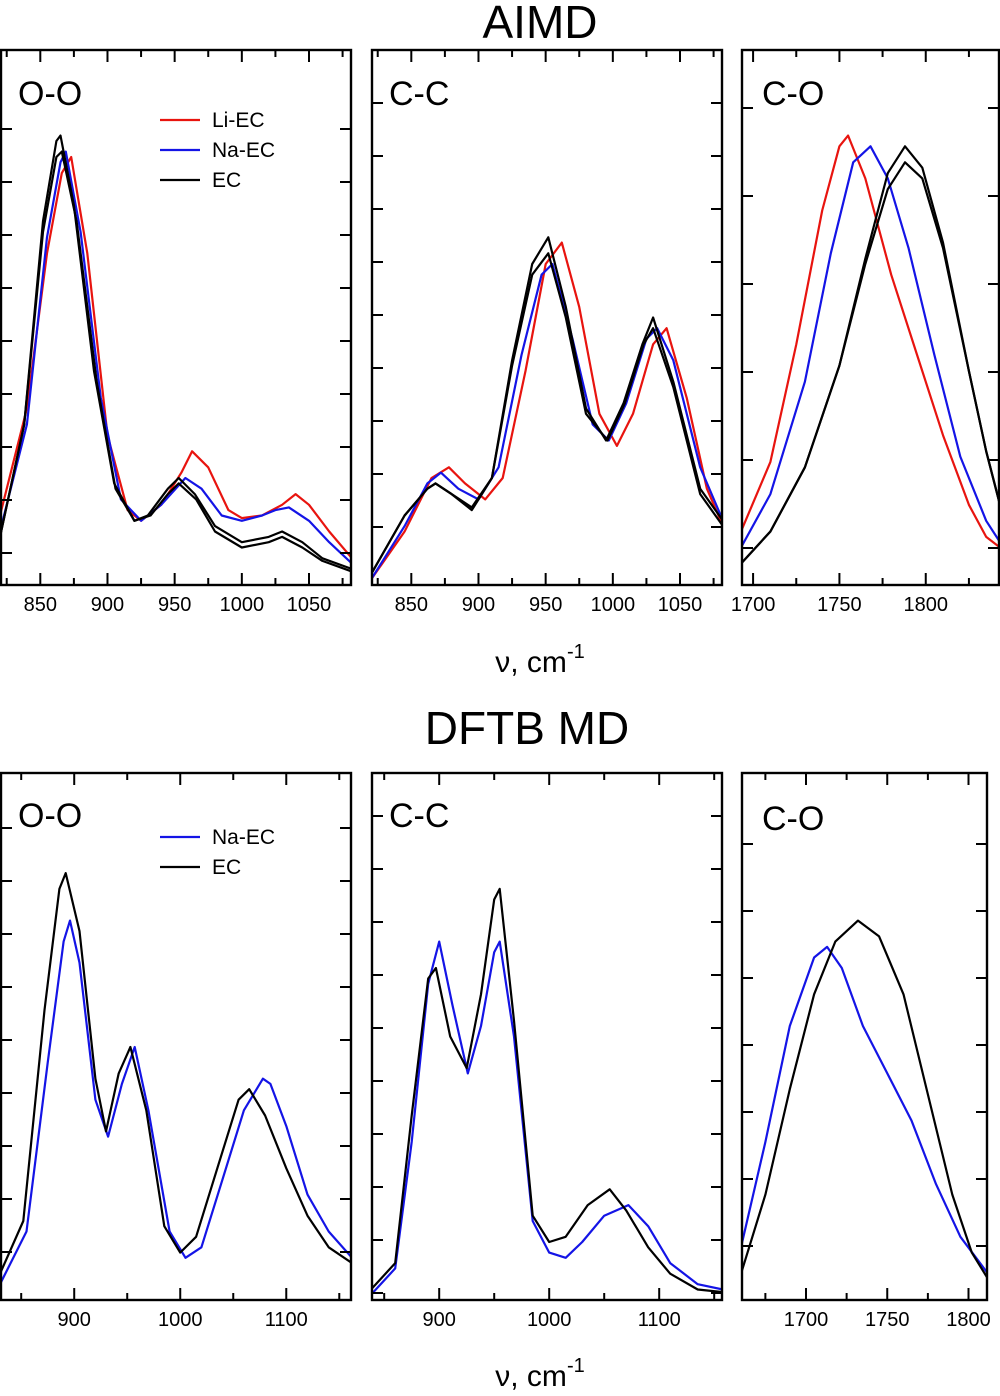 The width and height of the screenshot is (1000, 1396). I want to click on x-axis-label-dftb-sup: -1, so click(576, 1366).